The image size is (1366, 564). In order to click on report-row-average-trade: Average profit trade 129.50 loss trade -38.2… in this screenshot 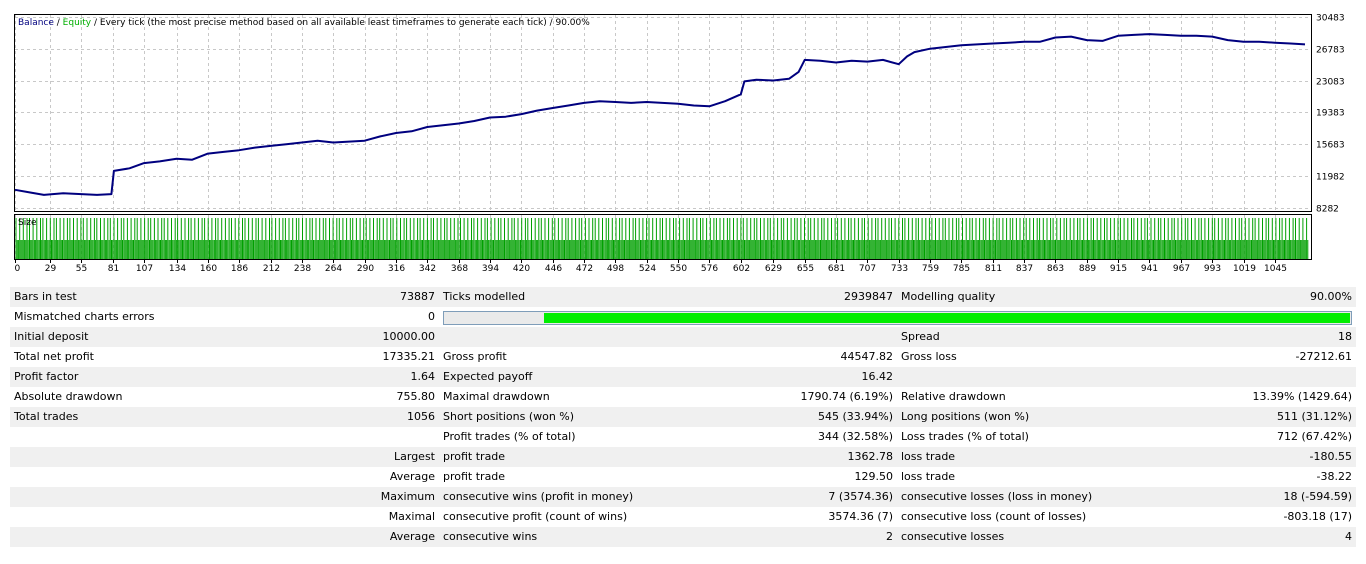, I will do `click(683, 477)`.